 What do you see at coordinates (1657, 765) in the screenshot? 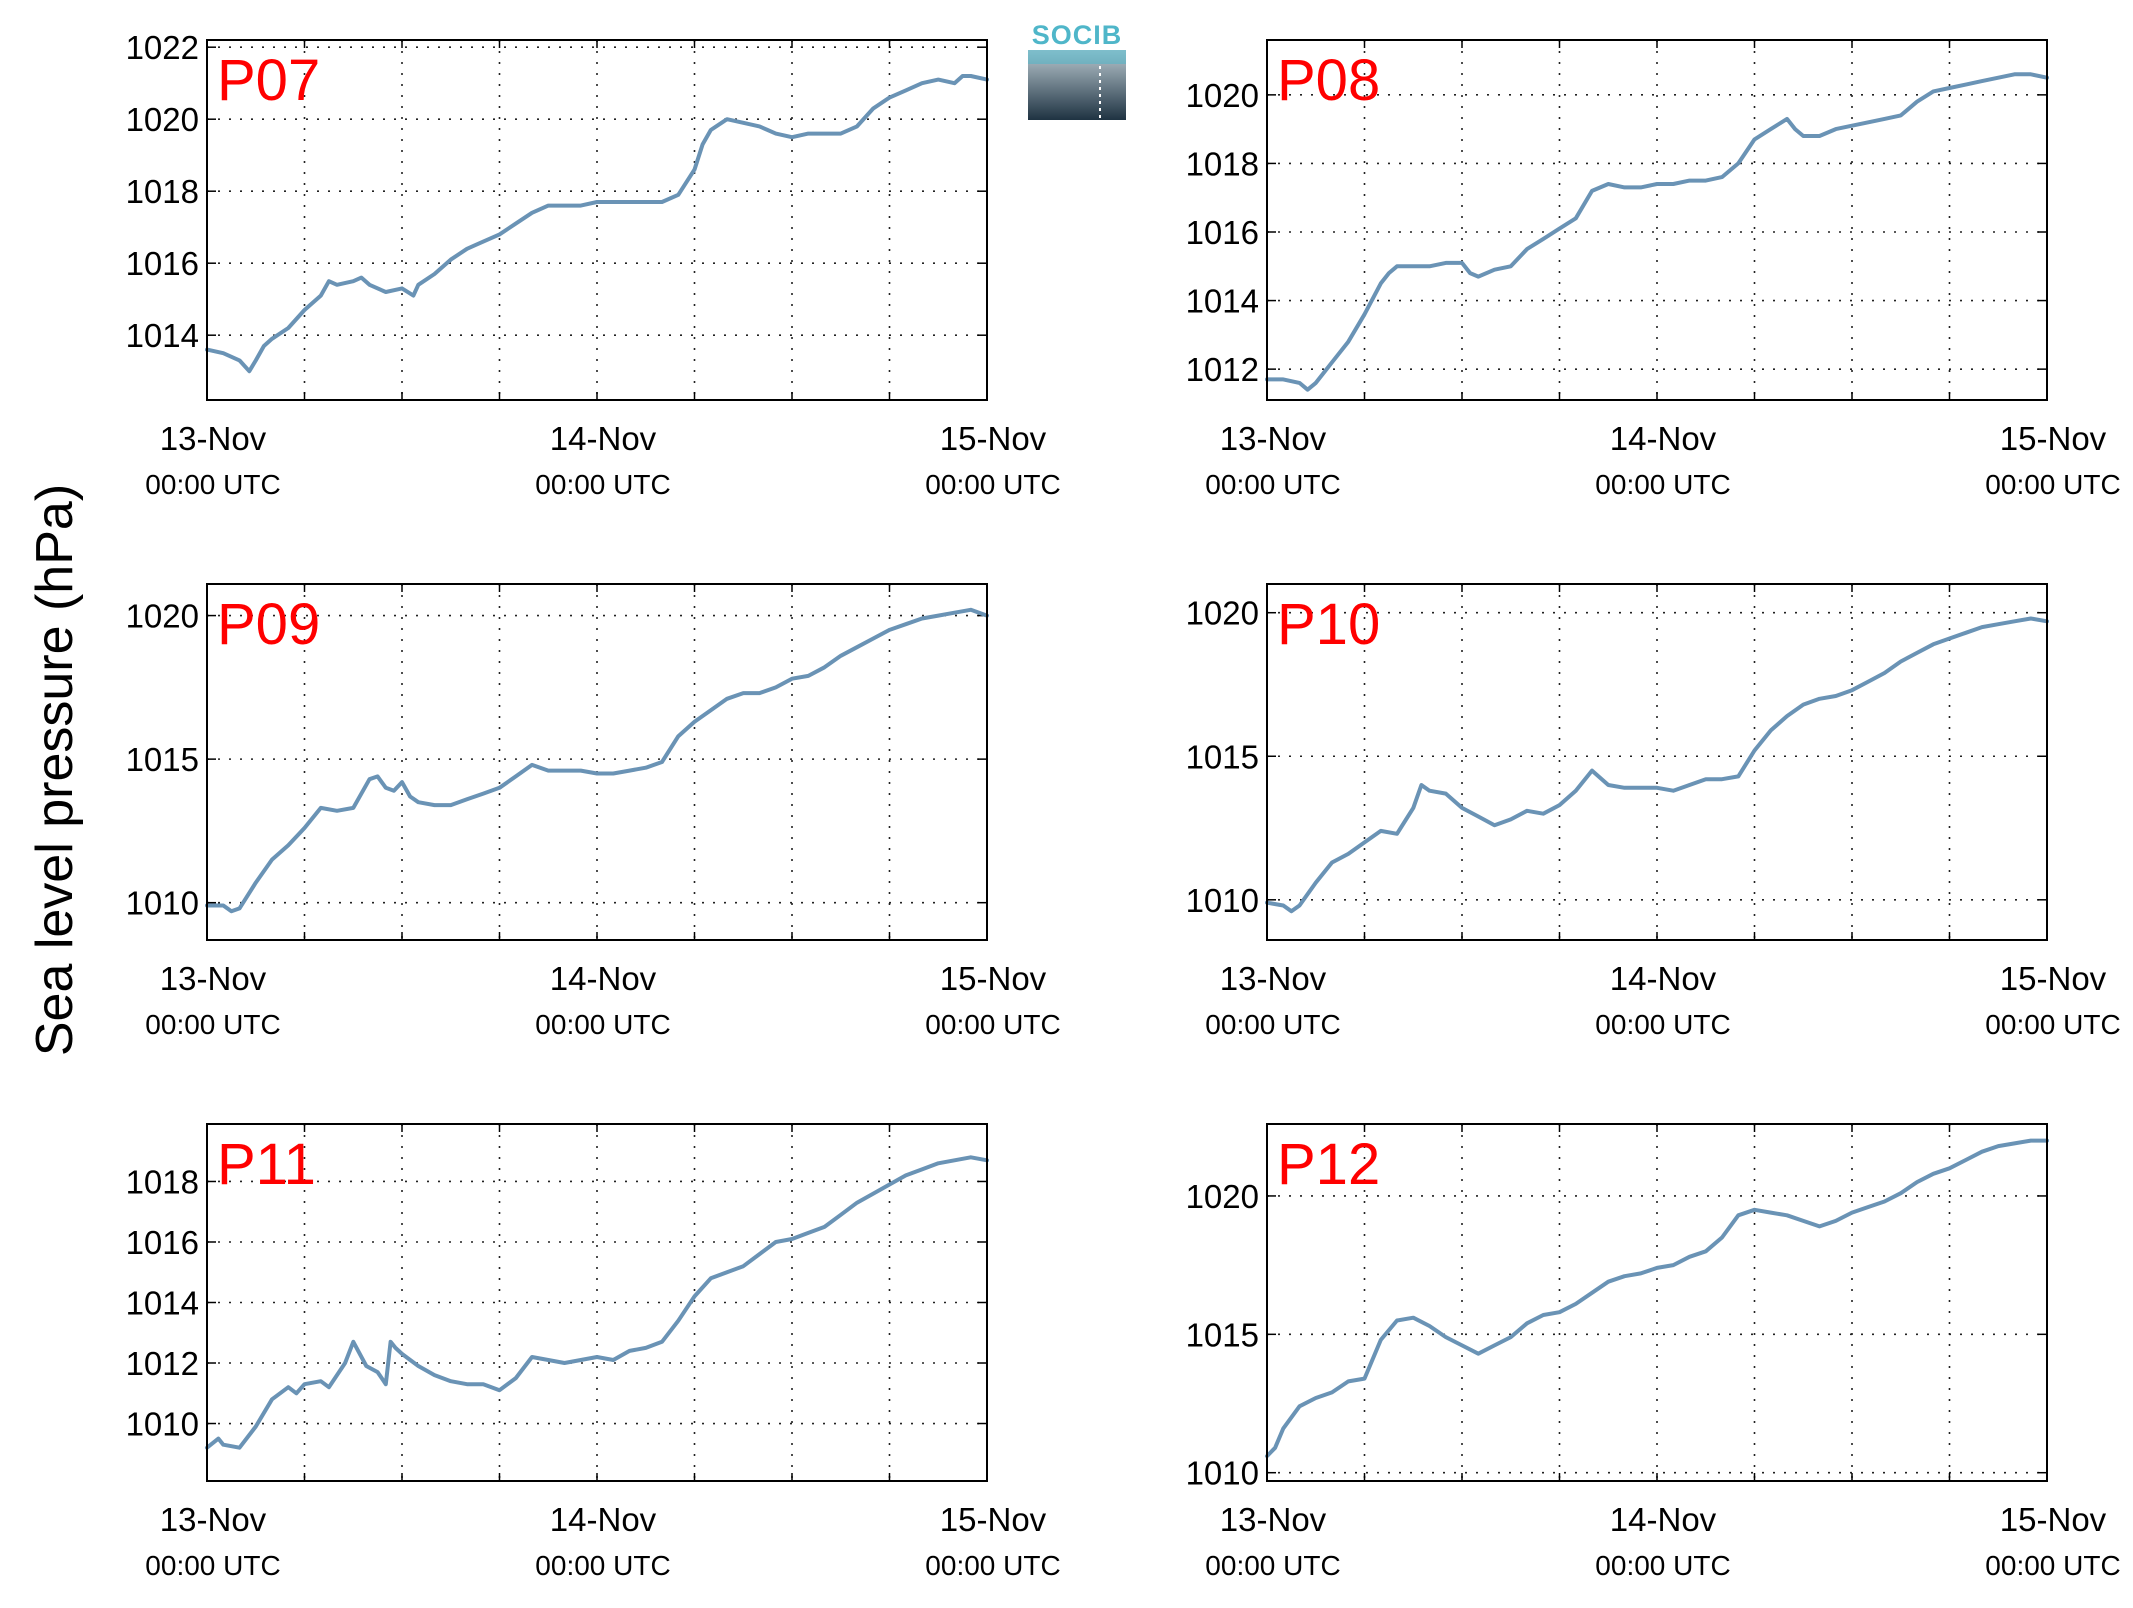
I see `series-line-p10` at bounding box center [1657, 765].